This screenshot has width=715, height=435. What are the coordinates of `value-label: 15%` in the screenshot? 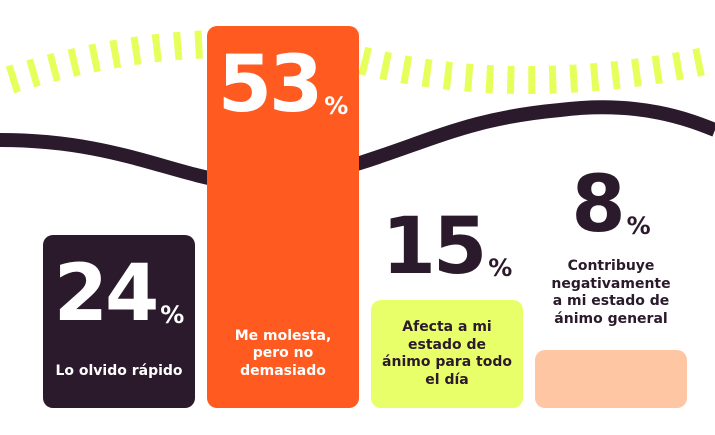 It's located at (447, 247).